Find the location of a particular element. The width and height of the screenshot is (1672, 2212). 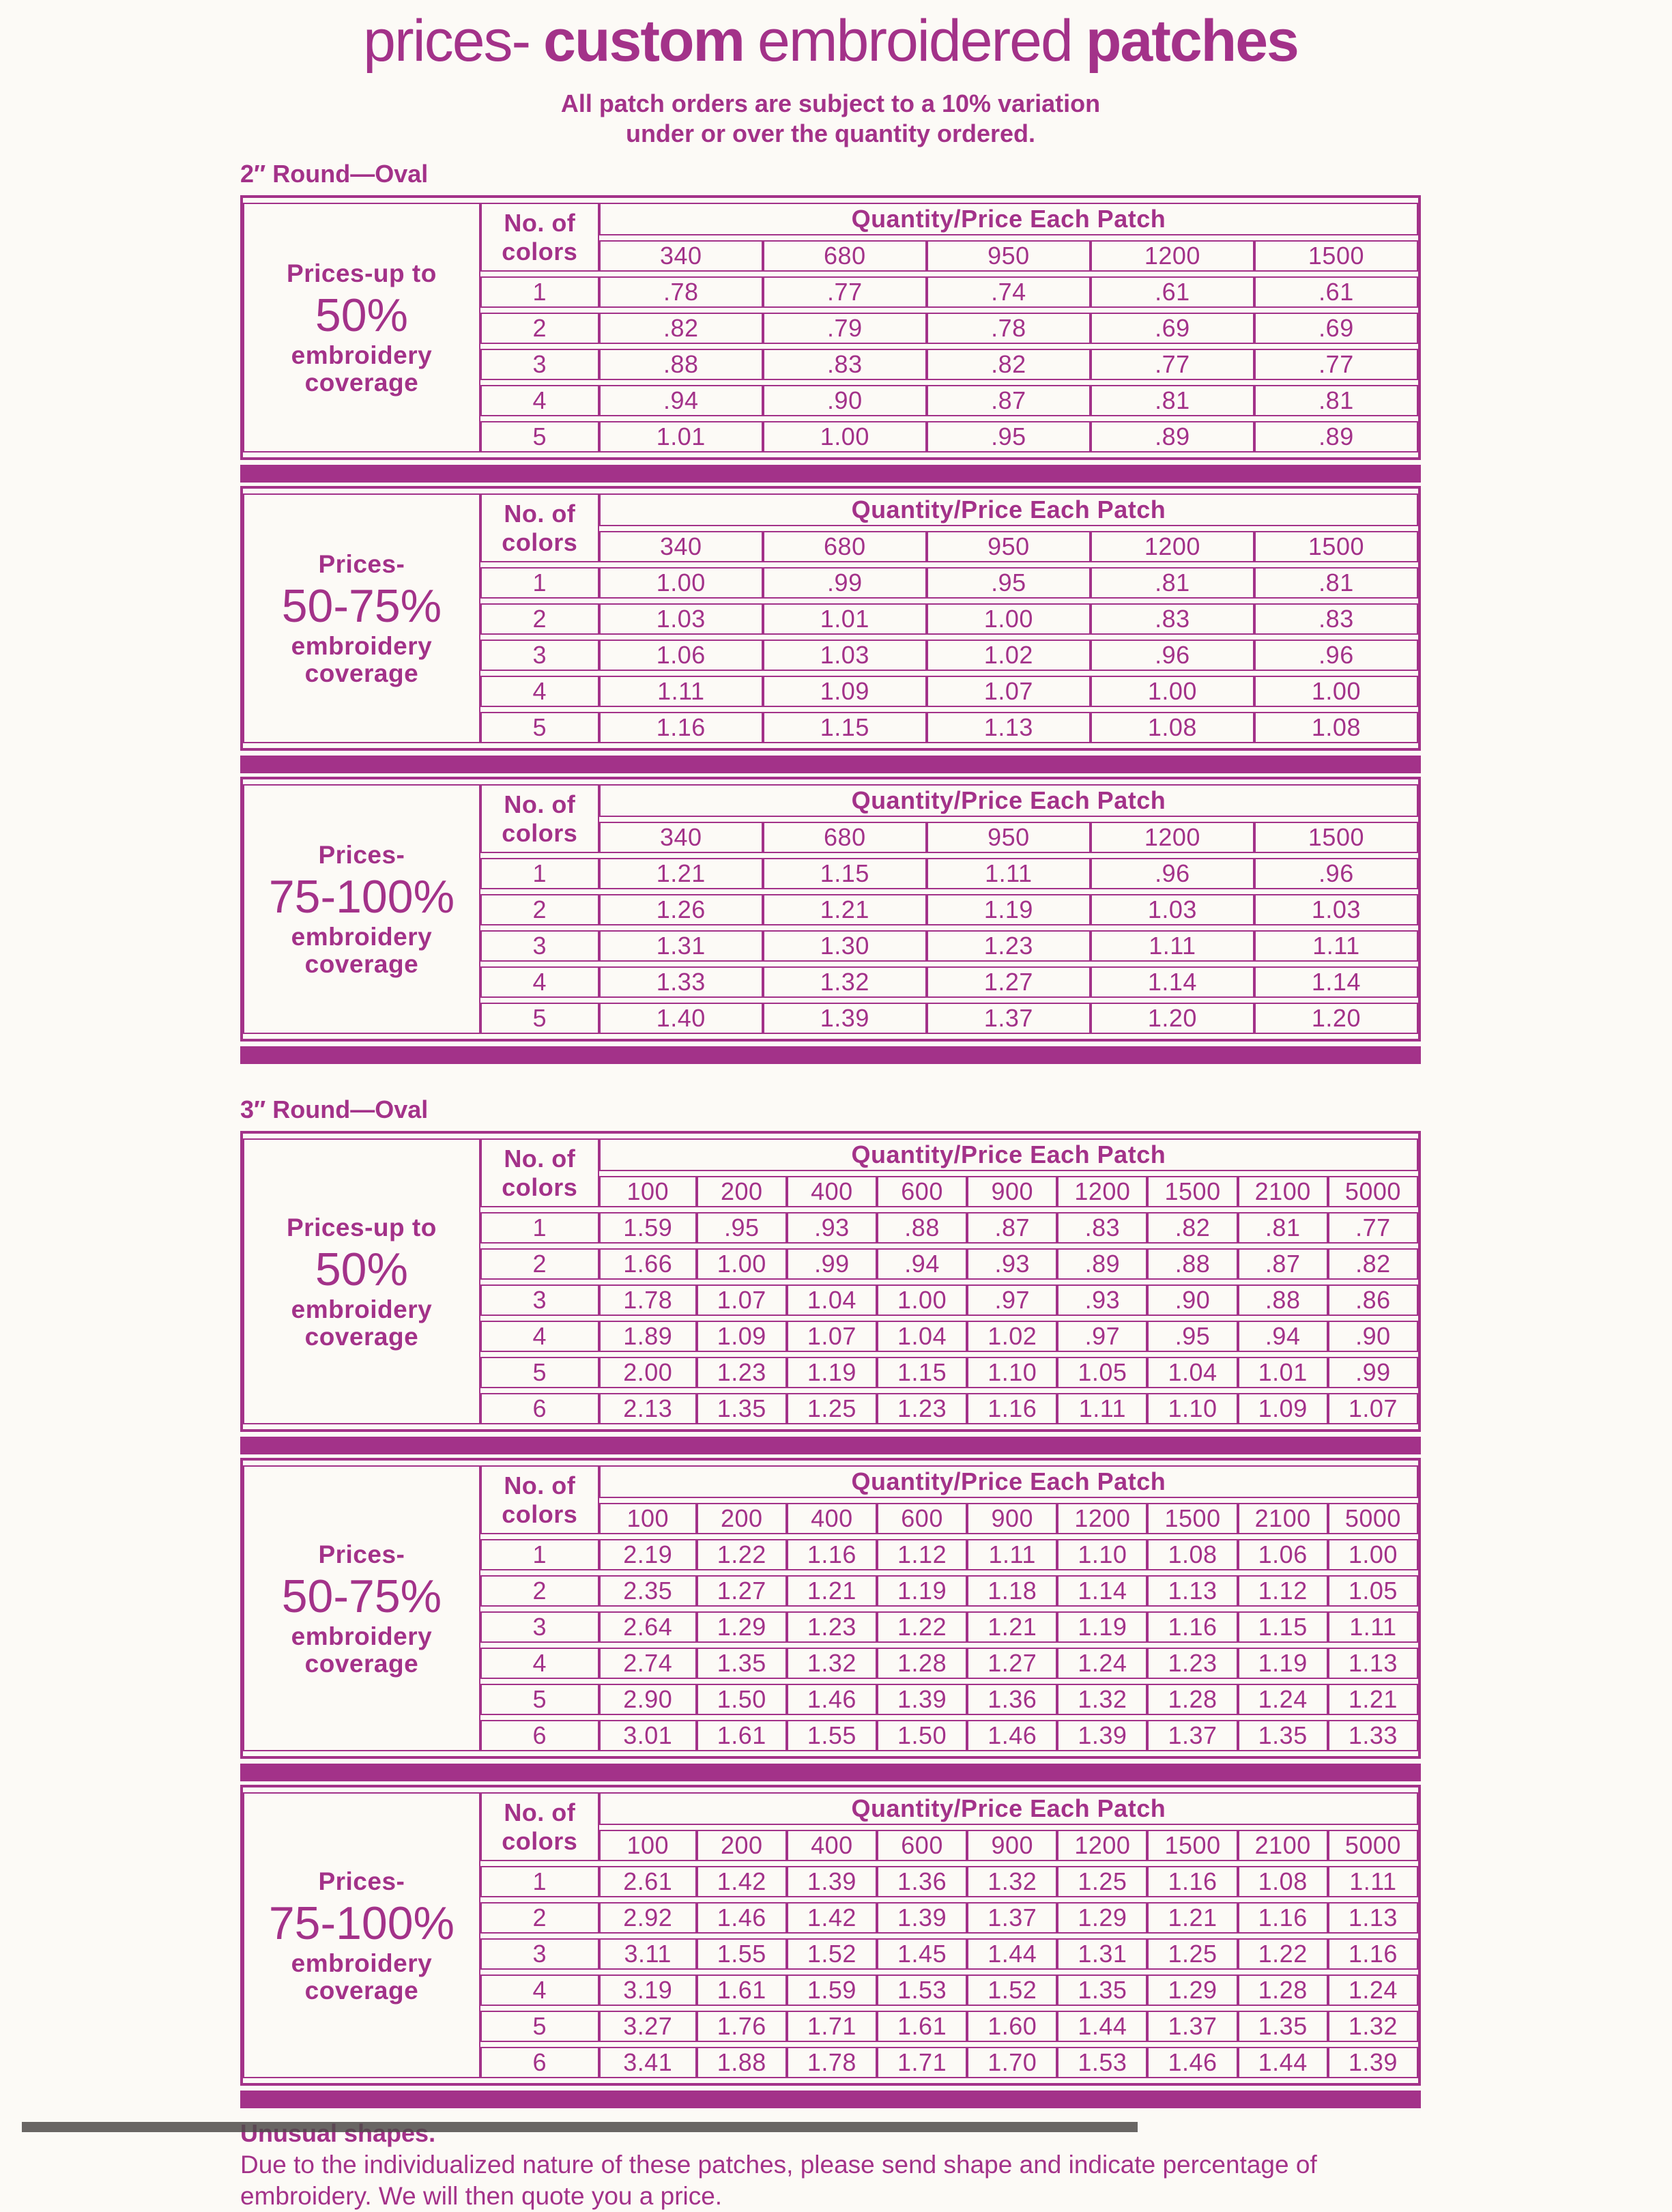

table-row: 4 2.74 1.35 1.32 1.28 1.27 1.24 1.23 1.19 1.13 is located at coordinates (830, 1663).